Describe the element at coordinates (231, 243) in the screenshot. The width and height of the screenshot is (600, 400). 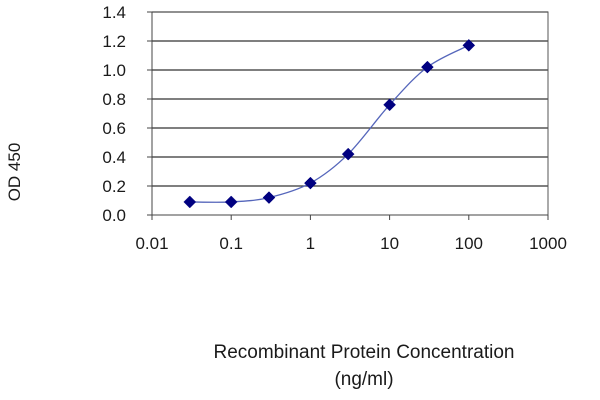
I see `x-tick-label: 0.1` at that location.